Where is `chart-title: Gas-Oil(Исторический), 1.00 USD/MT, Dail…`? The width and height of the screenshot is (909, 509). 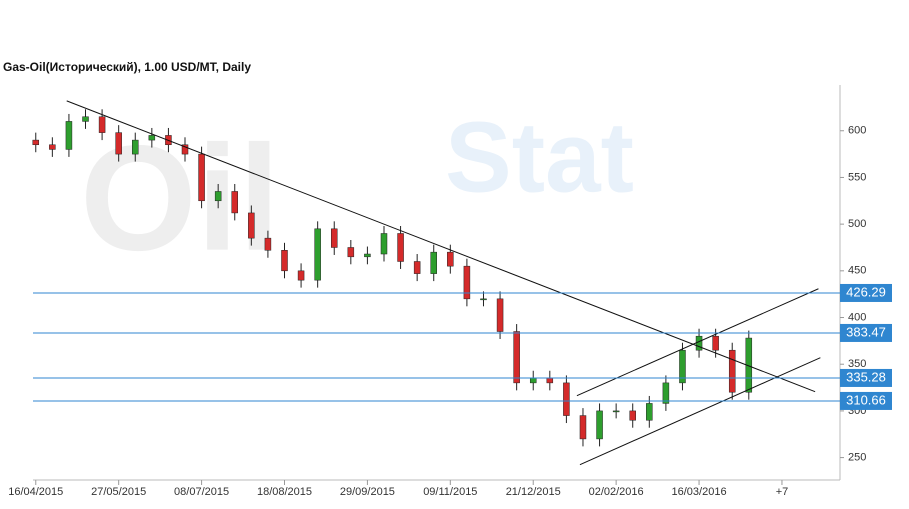
chart-title: Gas-Oil(Исторический), 1.00 USD/MT, Dail… is located at coordinates (127, 67).